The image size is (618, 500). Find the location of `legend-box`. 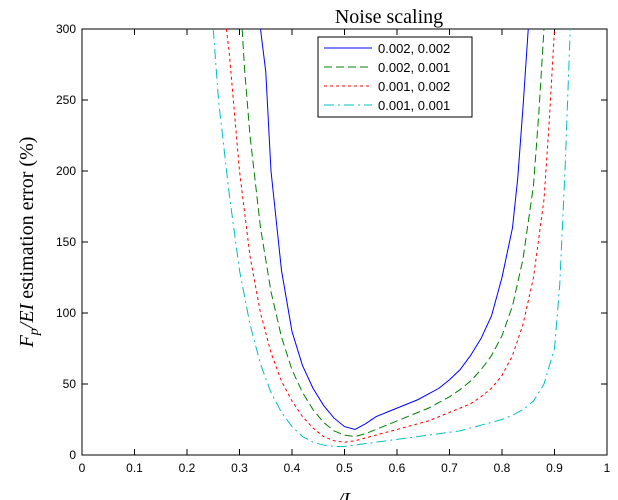

legend-box is located at coordinates (395, 77).